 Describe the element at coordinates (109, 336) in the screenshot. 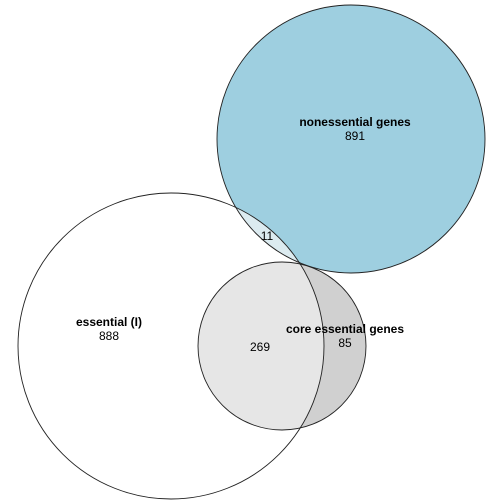

I see `essential-count: 888` at that location.